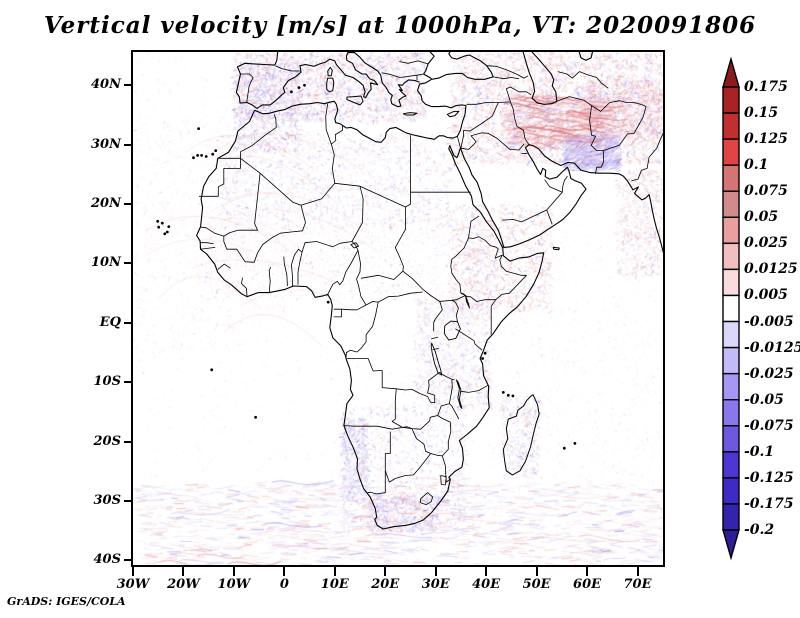 This screenshot has width=800, height=618. Describe the element at coordinates (731, 545) in the screenshot. I see `colorbar-bottom-arrow` at that location.